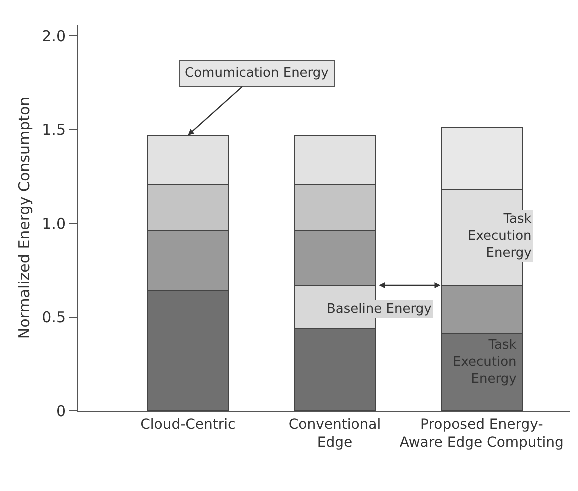 The width and height of the screenshot is (578, 491). What do you see at coordinates (188, 424) in the screenshot?
I see `x-tick-label: Cloud-Centric` at bounding box center [188, 424].